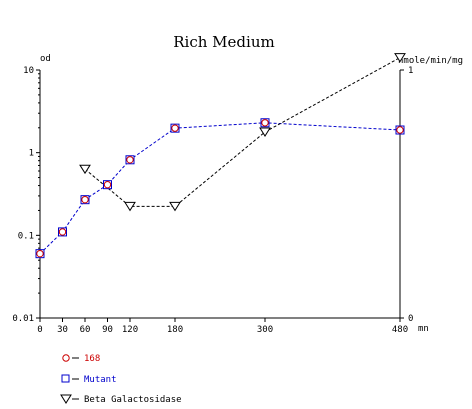 The height and width of the screenshot is (409, 472). Describe the element at coordinates (406, 195) in the screenshot. I see `y-right-ticks-group: 01` at that location.